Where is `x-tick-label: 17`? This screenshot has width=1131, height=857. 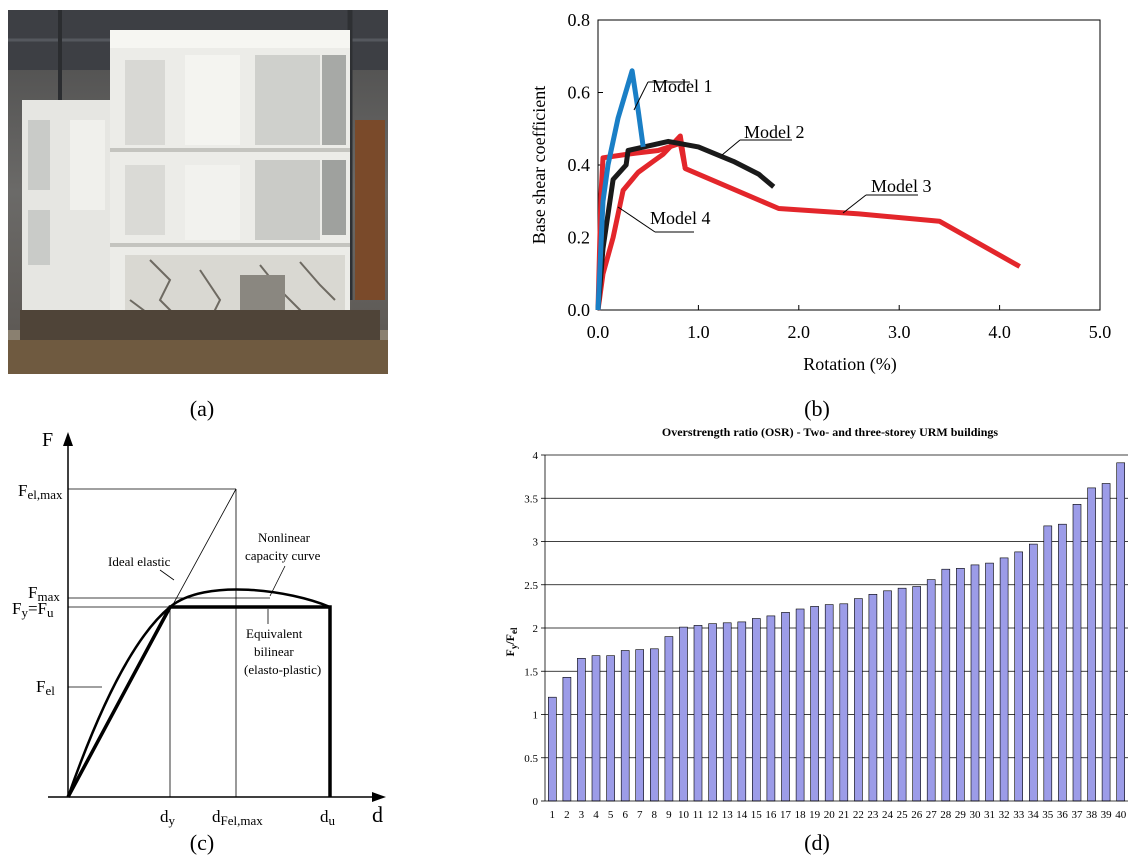
x-tick-label: 17 is located at coordinates (786, 815).